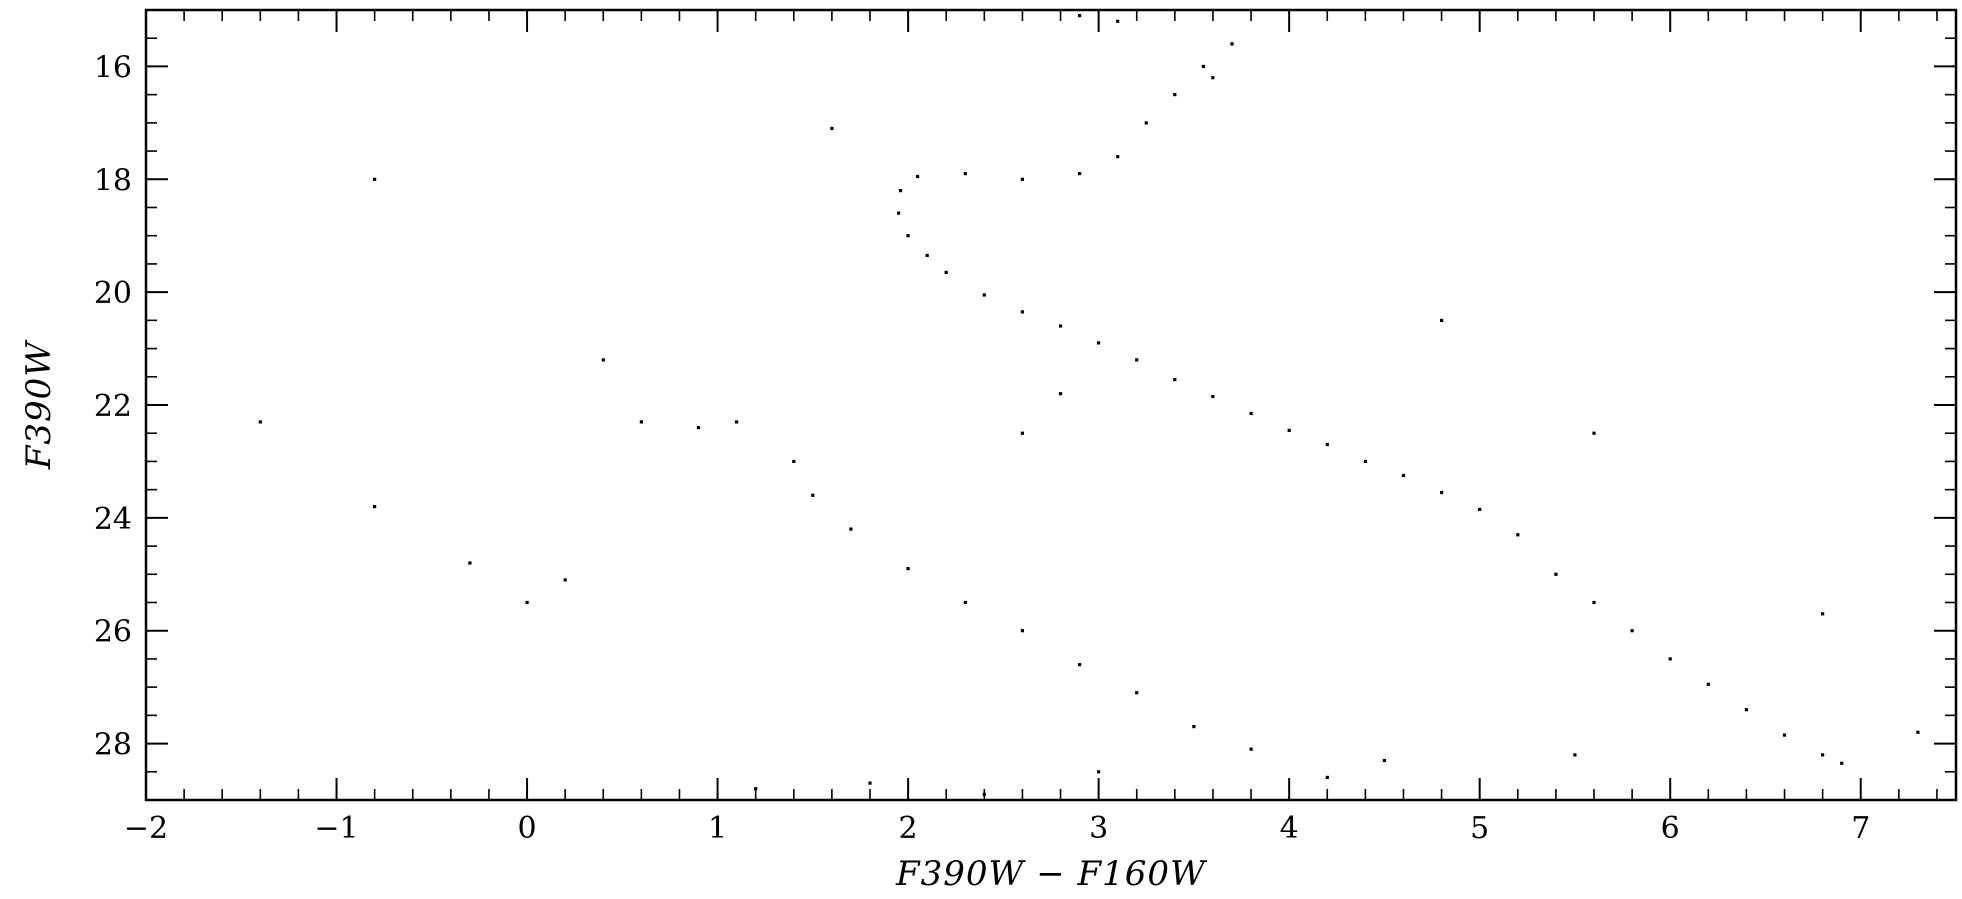  I want to click on y-tick-label: 22, so click(113, 406).